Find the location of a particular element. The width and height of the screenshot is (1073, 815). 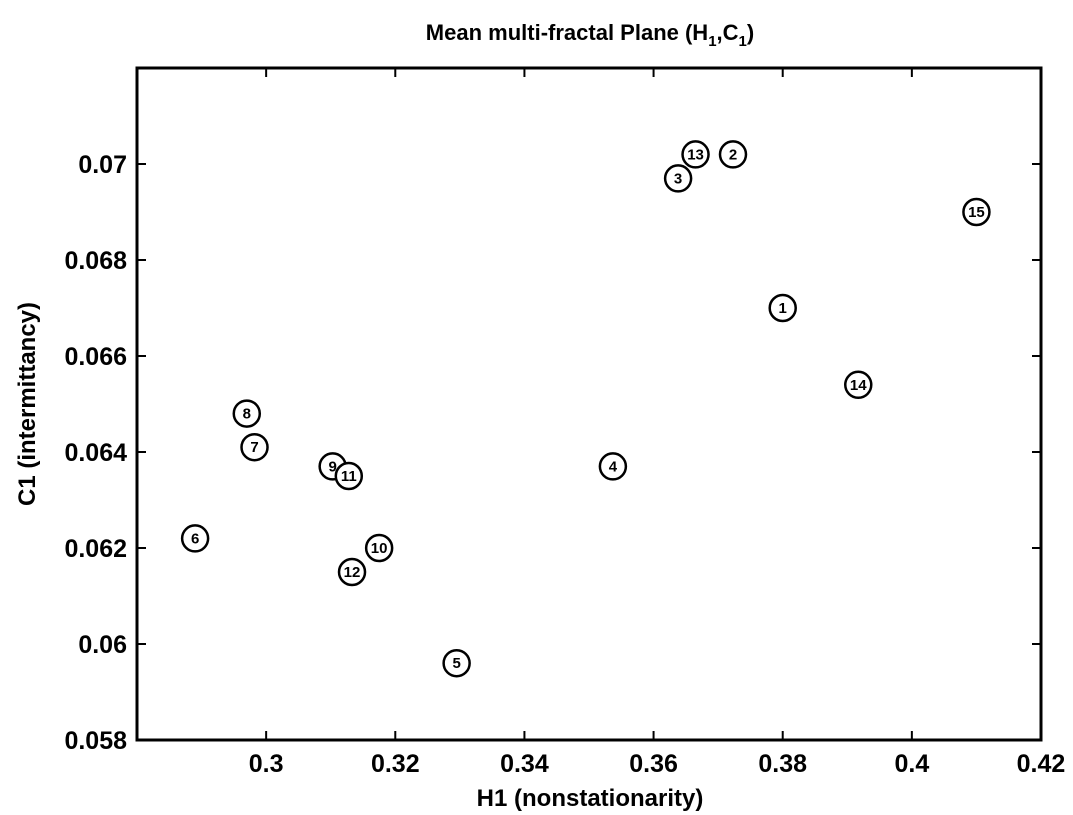

data-point-label: 7 is located at coordinates (254, 447).